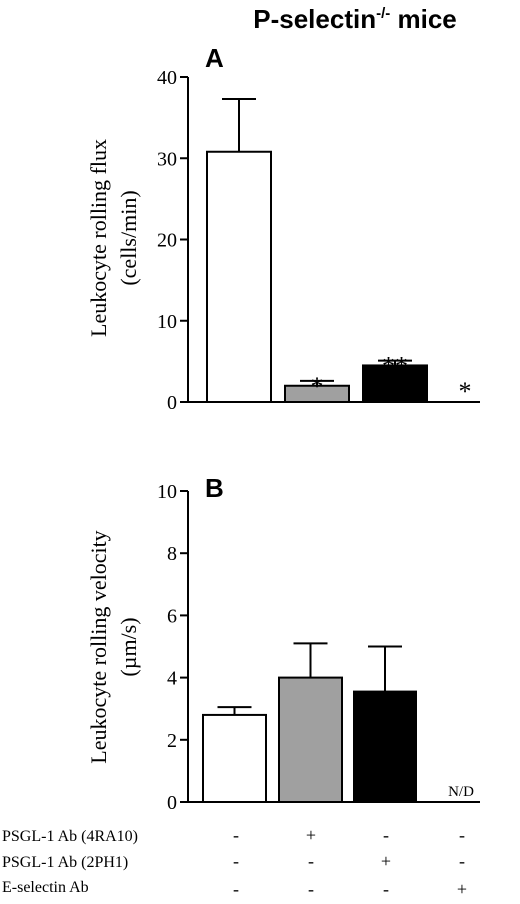  What do you see at coordinates (172, 741) in the screenshot?
I see `y-tick-label: 2` at bounding box center [172, 741].